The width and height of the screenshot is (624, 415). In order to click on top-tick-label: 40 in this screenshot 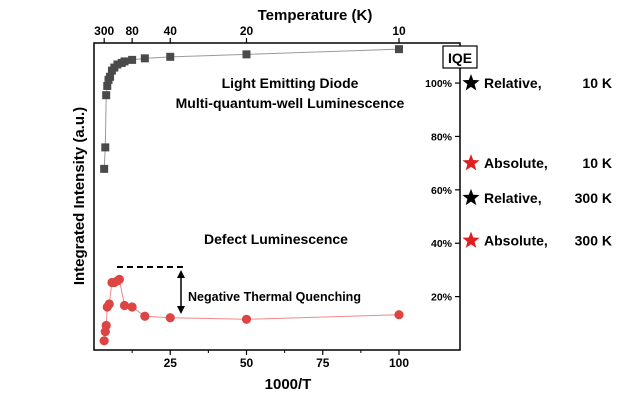, I will do `click(171, 31)`.